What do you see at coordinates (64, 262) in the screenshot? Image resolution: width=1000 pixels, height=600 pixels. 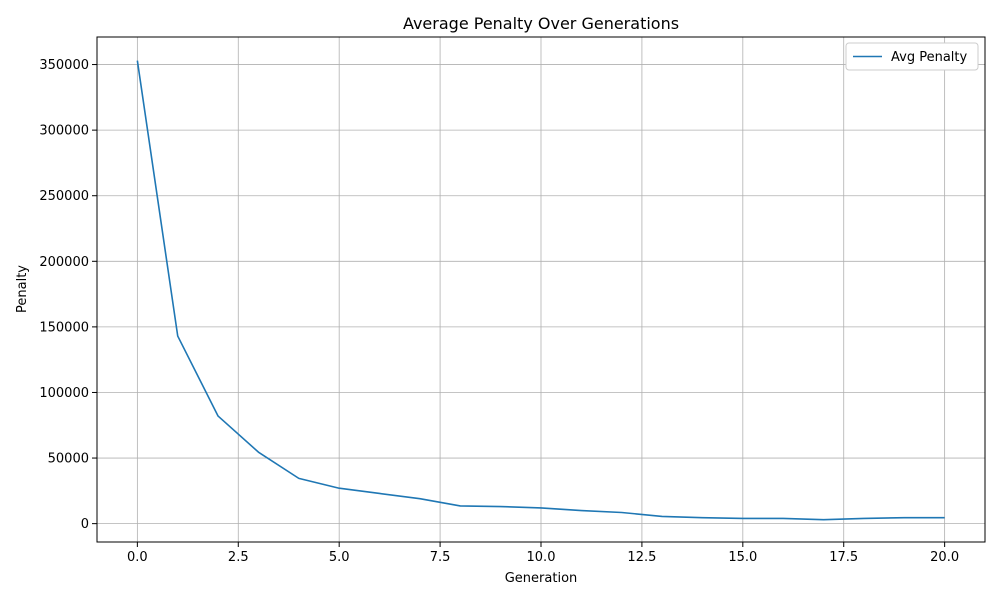 I see `y-tick-label: 200000` at bounding box center [64, 262].